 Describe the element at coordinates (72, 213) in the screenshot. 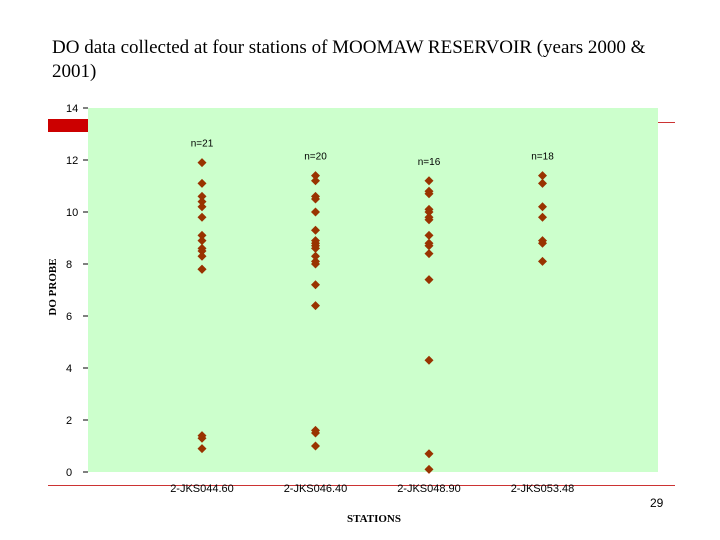

I see `y-tick-label: 10` at that location.